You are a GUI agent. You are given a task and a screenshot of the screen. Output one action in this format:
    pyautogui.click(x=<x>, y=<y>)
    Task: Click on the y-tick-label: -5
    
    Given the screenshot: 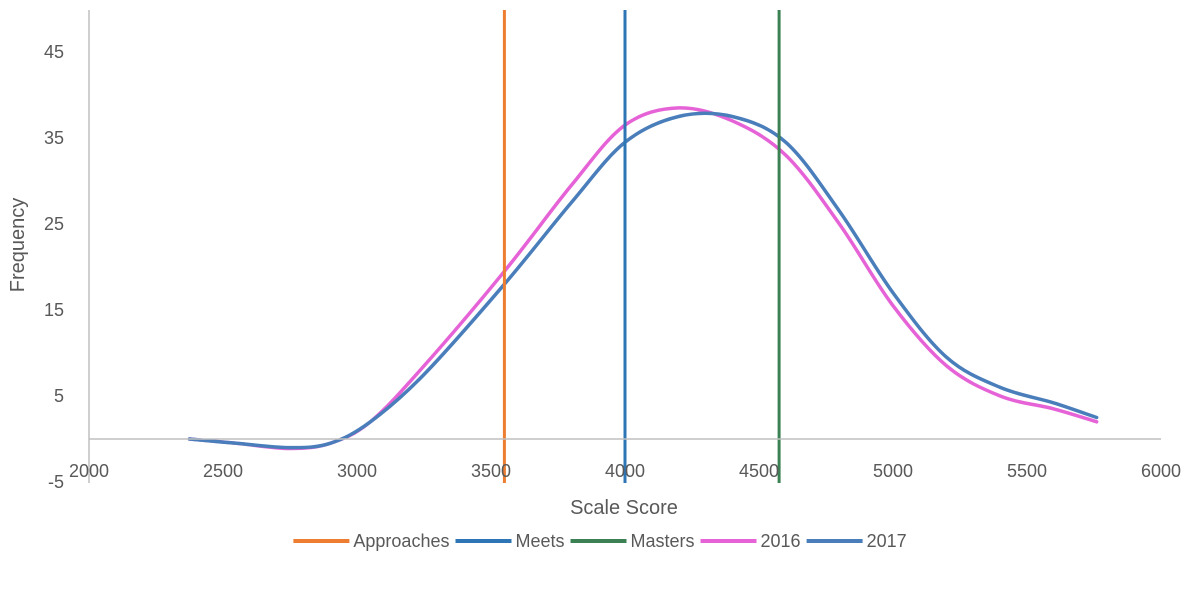 What is the action you would take?
    pyautogui.click(x=56, y=482)
    